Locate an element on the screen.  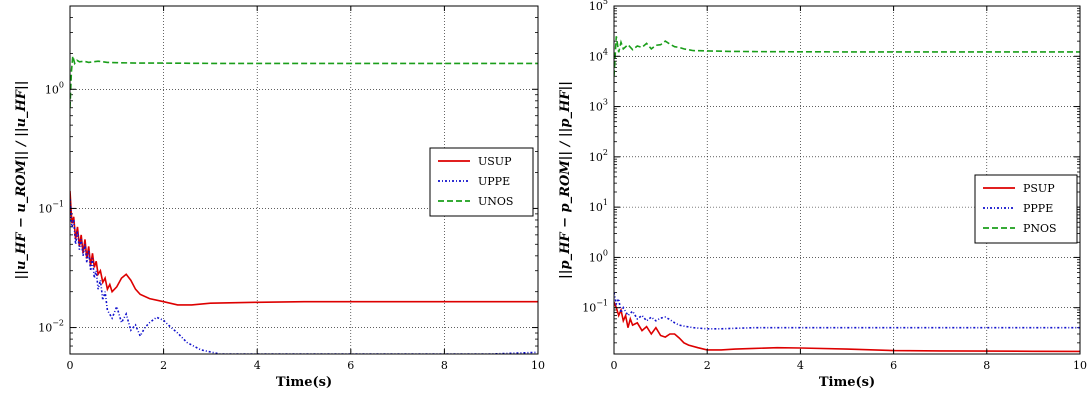
y-tick-label: 10³ is located at coordinates (598, 106).